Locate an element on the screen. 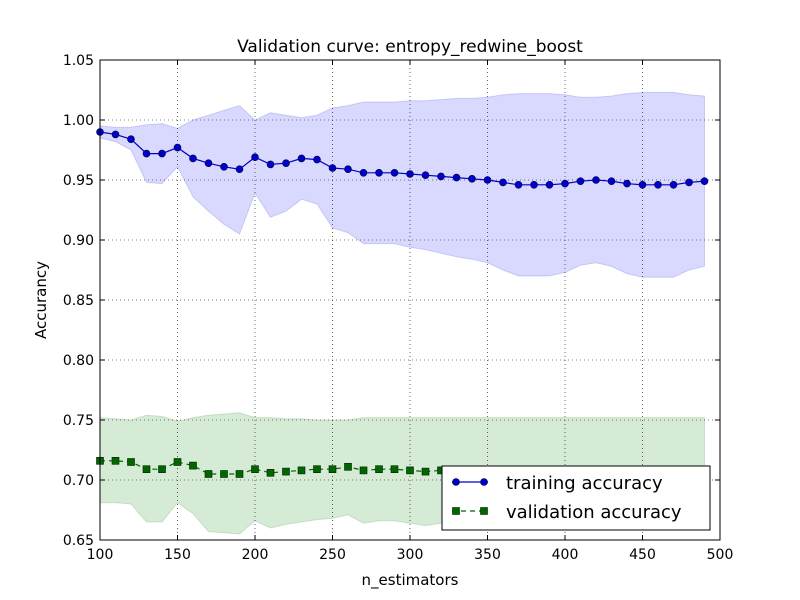 Image resolution: width=800 pixels, height=600 pixels. training-accuracy-line is located at coordinates (402, 158).